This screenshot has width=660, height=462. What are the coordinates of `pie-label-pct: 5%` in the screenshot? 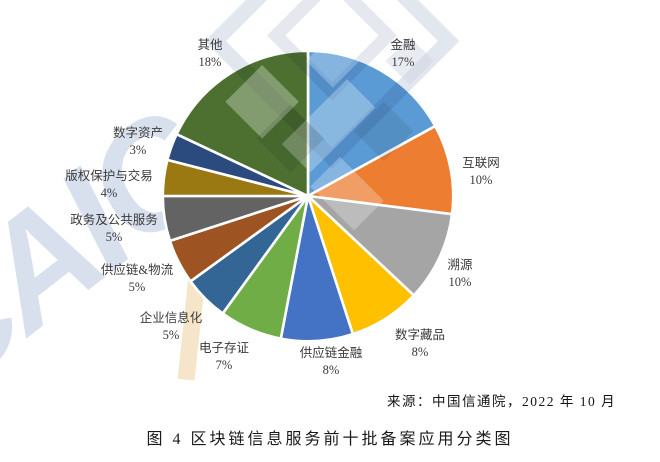 It's located at (114, 237).